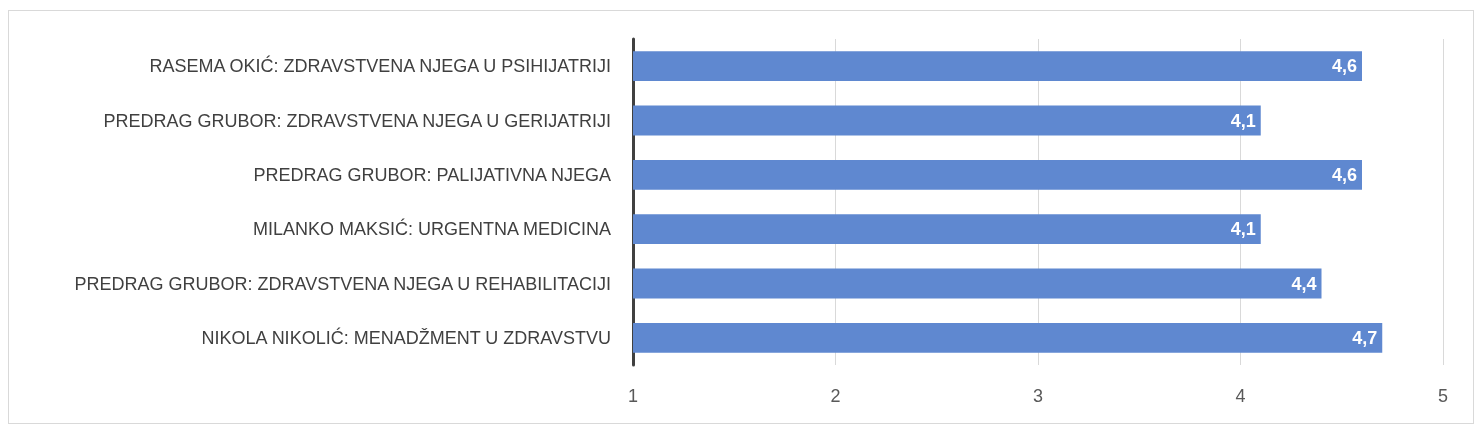  What do you see at coordinates (357, 120) in the screenshot?
I see `y-tick-label: PREDRAG GRUBOR: ZDRAVSTVENA NJEGA U GERIJATRIJI` at bounding box center [357, 120].